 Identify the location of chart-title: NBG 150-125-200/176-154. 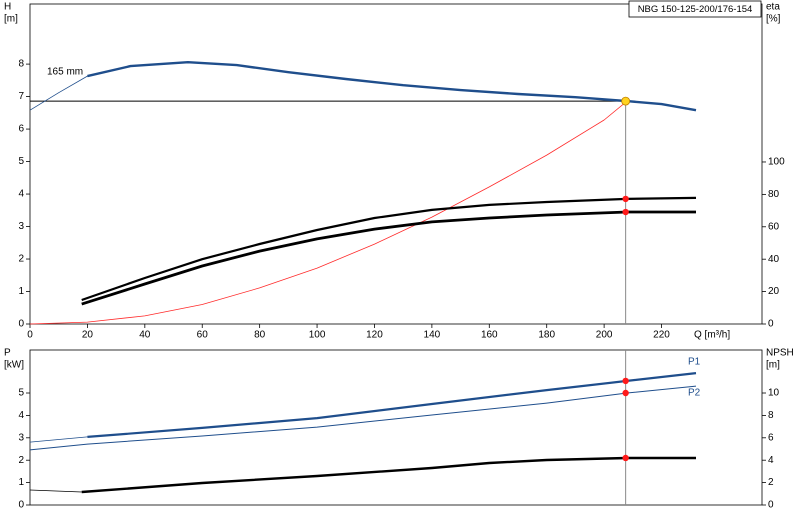
(695, 9).